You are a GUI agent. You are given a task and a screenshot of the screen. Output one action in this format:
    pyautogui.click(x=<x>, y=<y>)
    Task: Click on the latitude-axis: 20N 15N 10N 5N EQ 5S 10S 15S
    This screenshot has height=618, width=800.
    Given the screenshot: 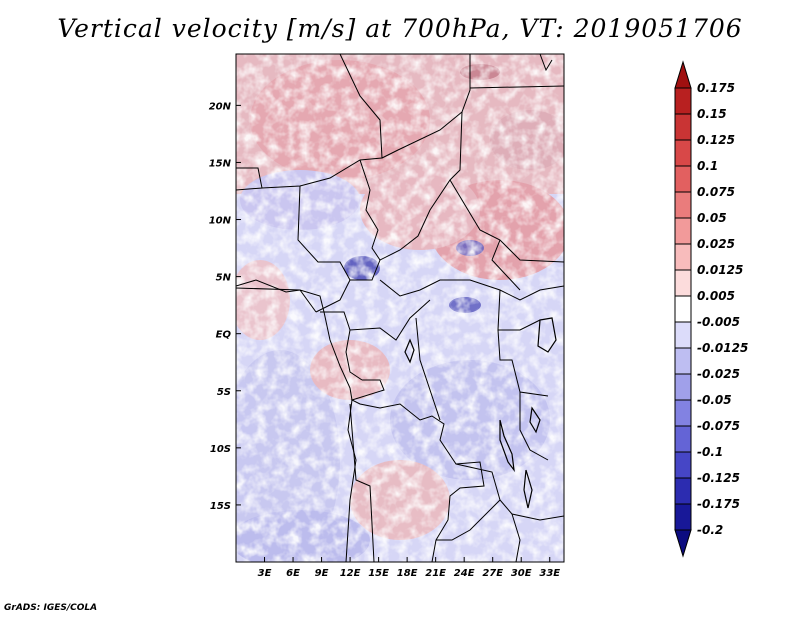 What is the action you would take?
    pyautogui.click(x=225, y=306)
    